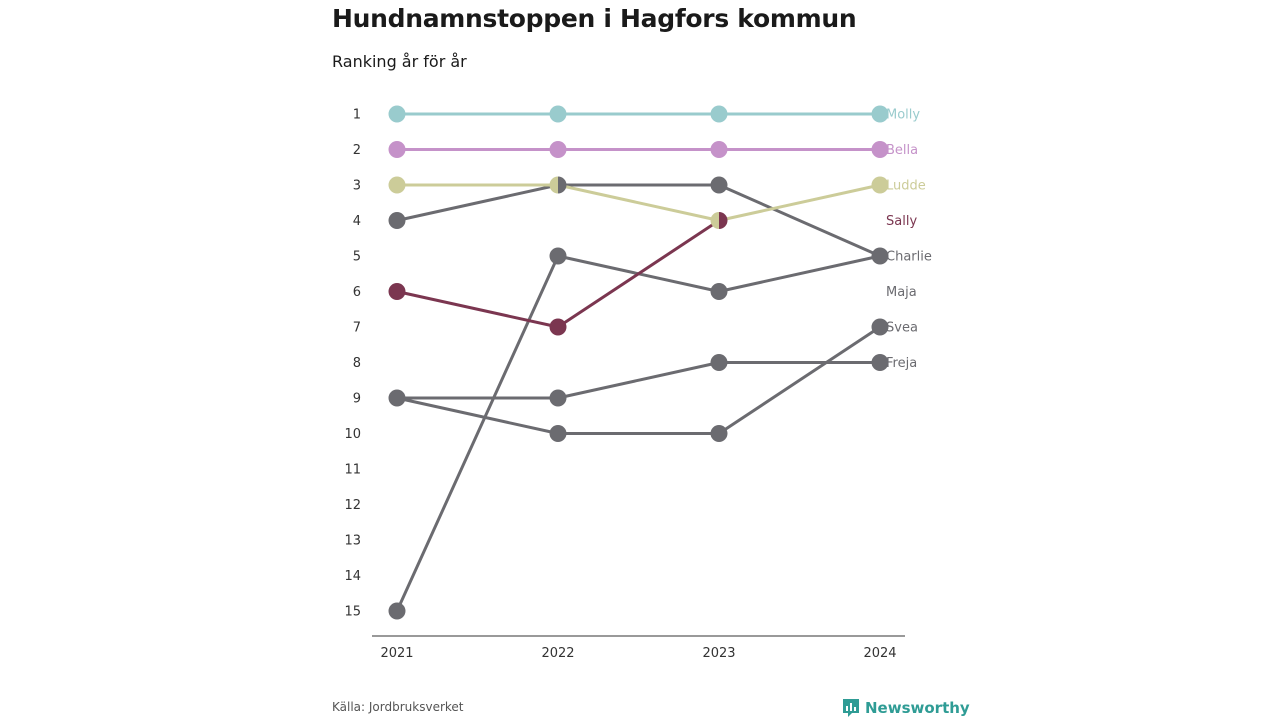 This screenshot has height=720, width=1280. Describe the element at coordinates (594, 18) in the screenshot. I see `chart-title: Hundnamnstoppen i Hagfors kommun` at that location.